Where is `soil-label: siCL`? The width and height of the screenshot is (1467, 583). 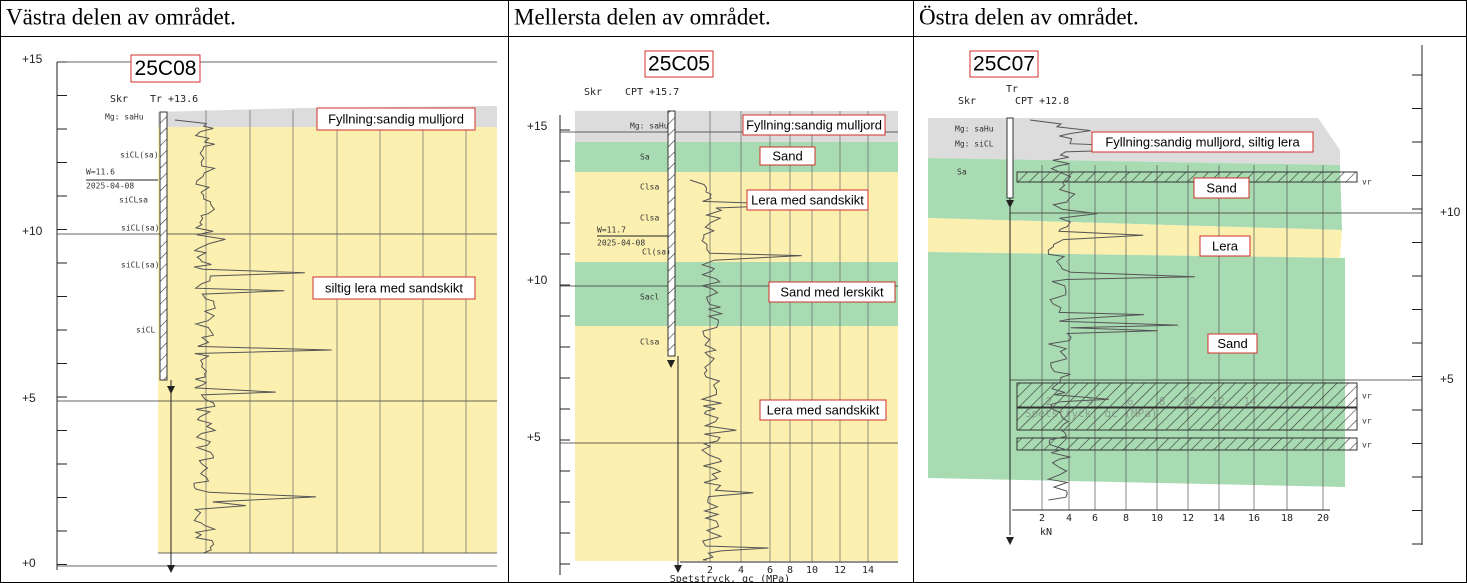
soil-label: siCL is located at coordinates (145, 330).